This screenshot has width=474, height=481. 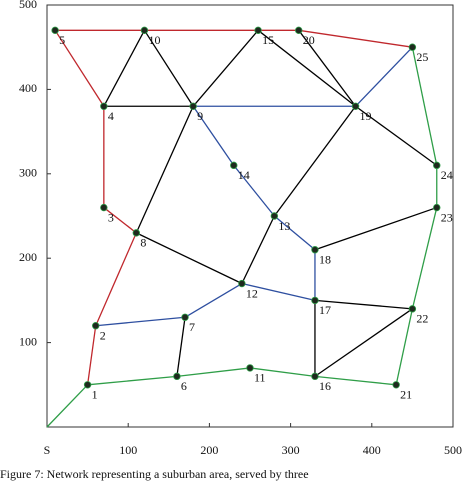 I want to click on node-label: 25, so click(x=422, y=57).